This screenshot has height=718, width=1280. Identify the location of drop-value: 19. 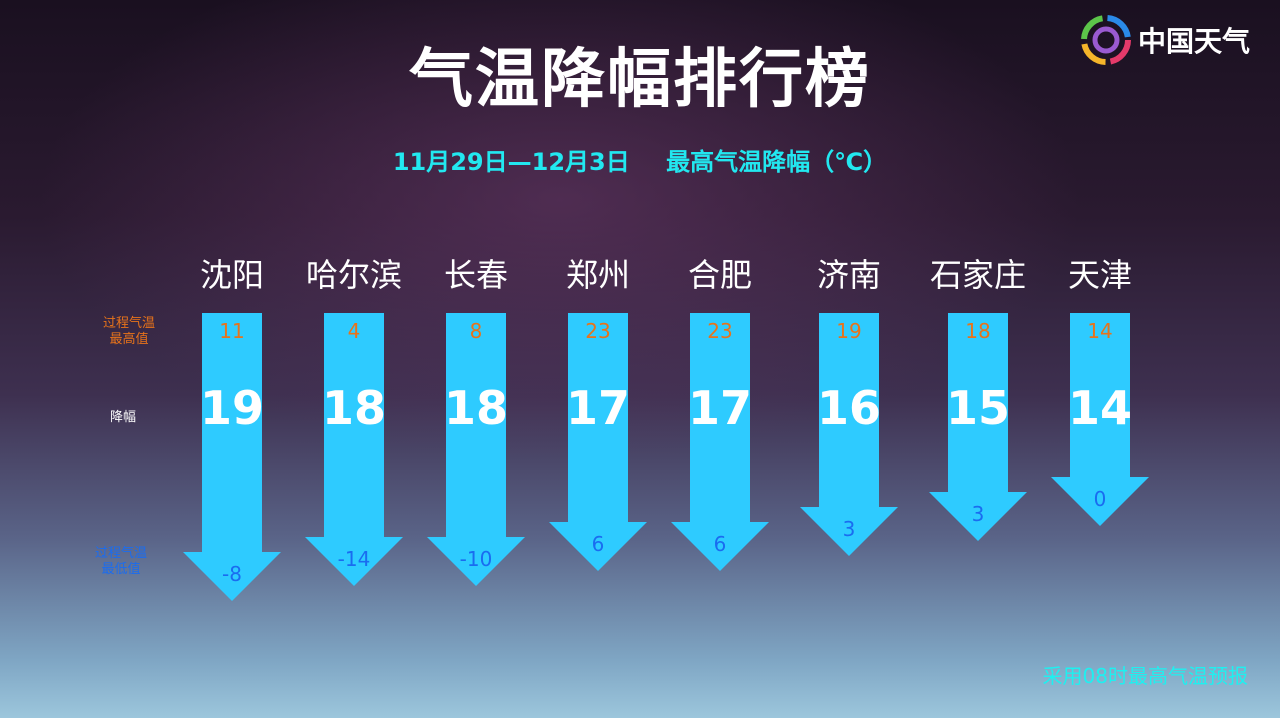
(232, 408).